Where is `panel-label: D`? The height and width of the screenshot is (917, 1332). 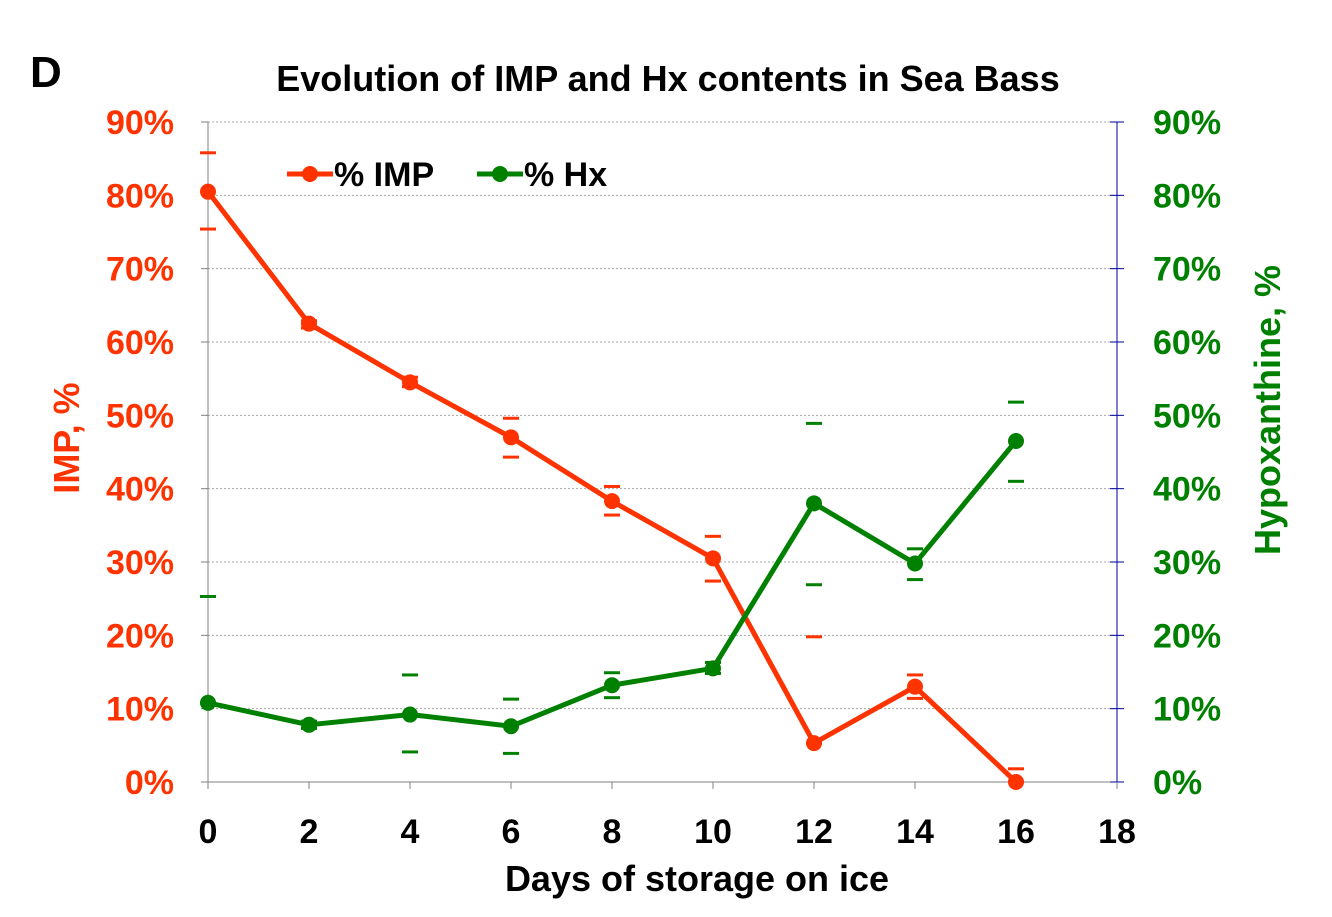 panel-label: D is located at coordinates (46, 72).